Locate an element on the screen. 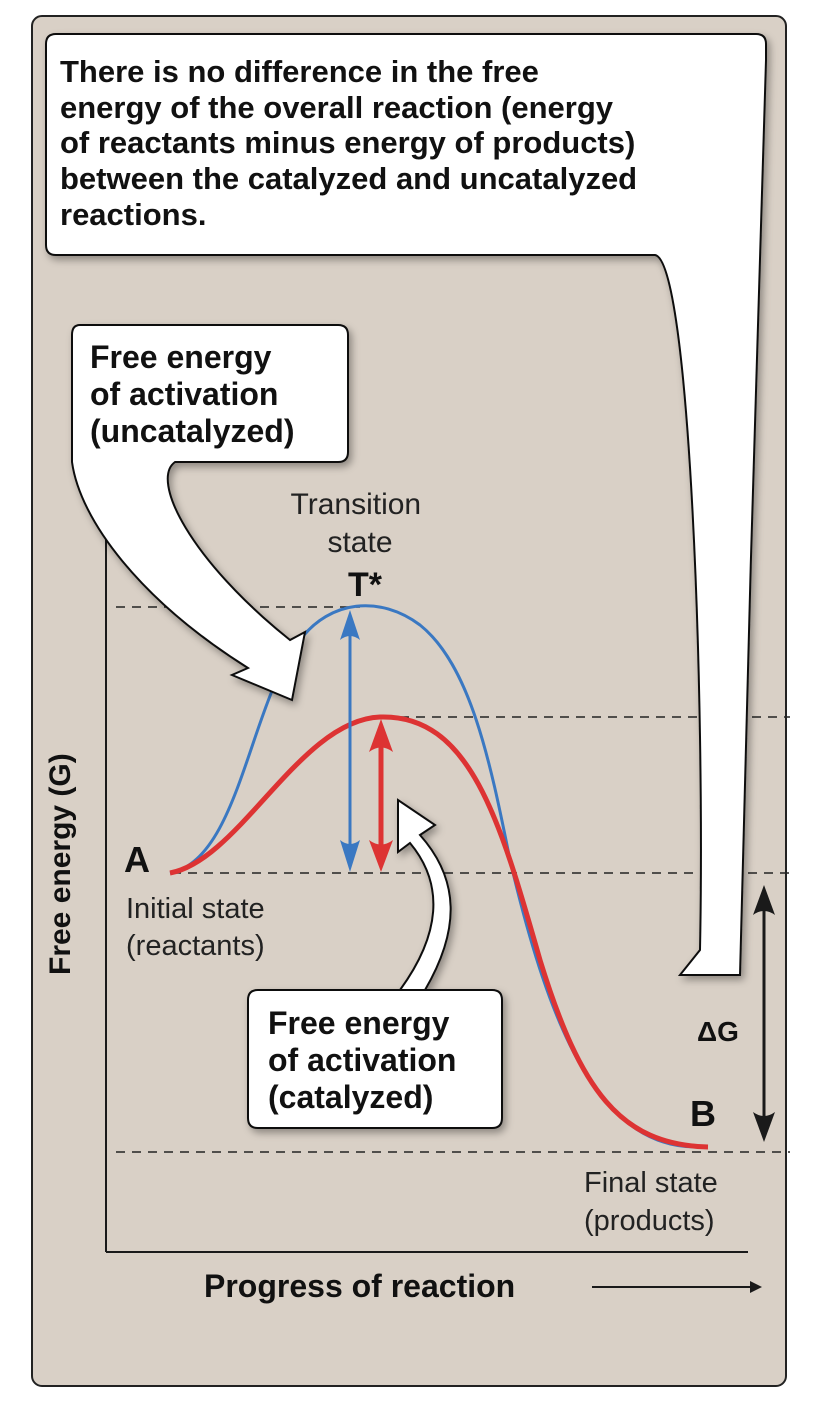 This screenshot has width=820, height=1406. catalyzed-arrowhead-down is located at coordinates (381, 856).